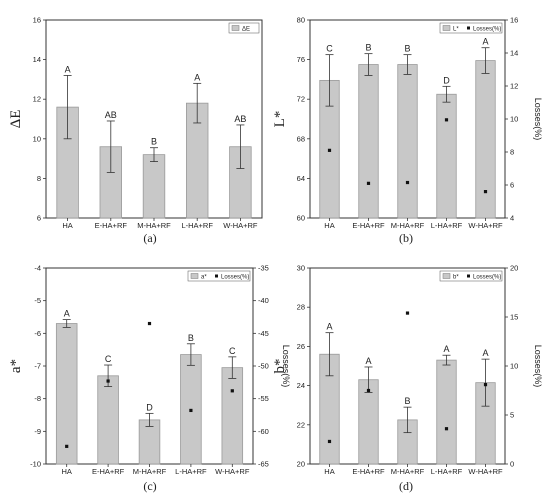 This screenshot has height=503, width=550. Describe the element at coordinates (263, 333) in the screenshot. I see `y2-tick-label: -45` at that location.